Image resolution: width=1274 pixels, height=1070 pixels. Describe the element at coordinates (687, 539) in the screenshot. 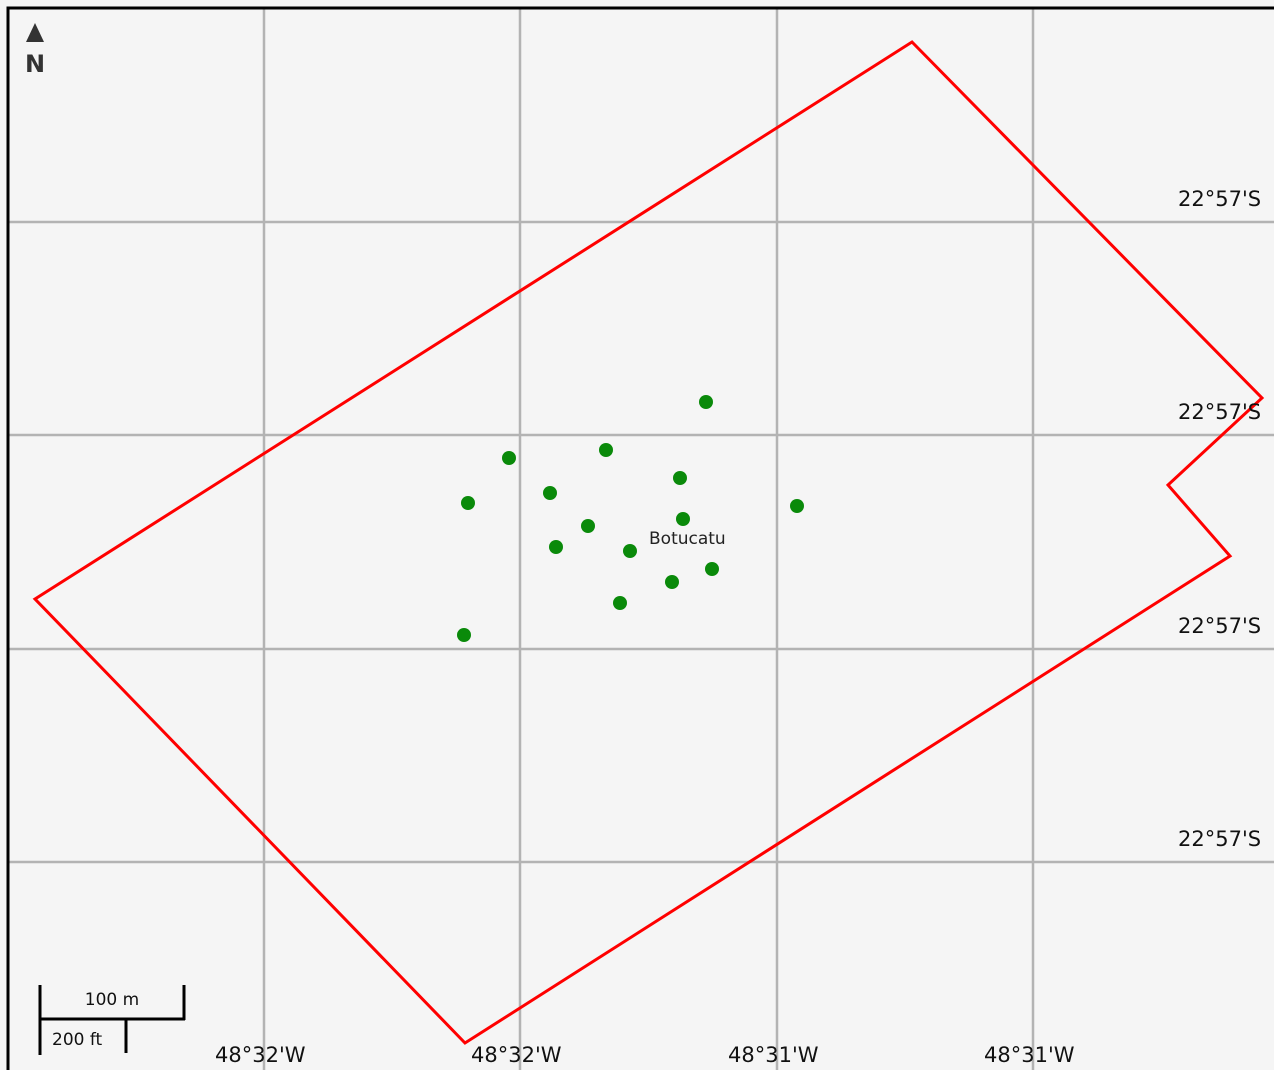

I see `place-label: Botucatu` at that location.